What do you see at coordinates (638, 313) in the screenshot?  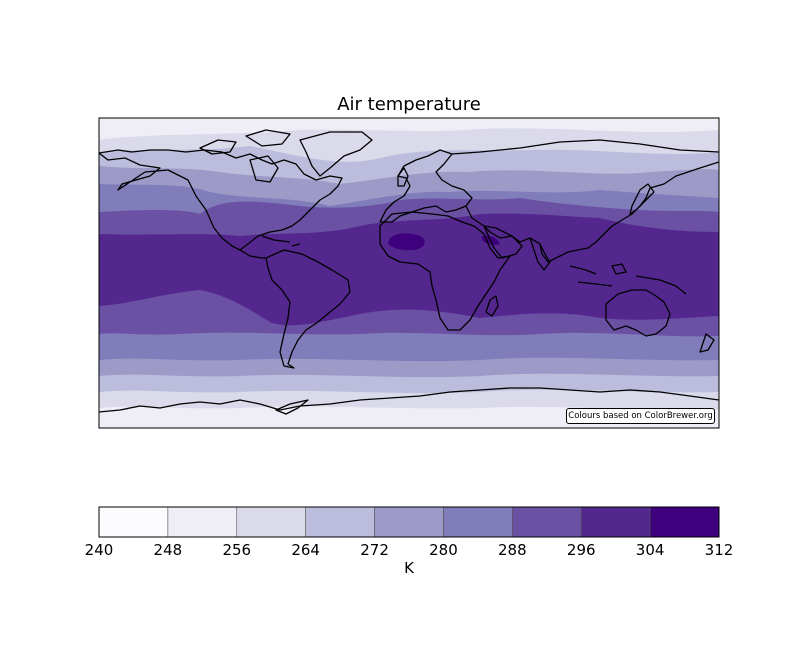 I see `coastline-australia` at bounding box center [638, 313].